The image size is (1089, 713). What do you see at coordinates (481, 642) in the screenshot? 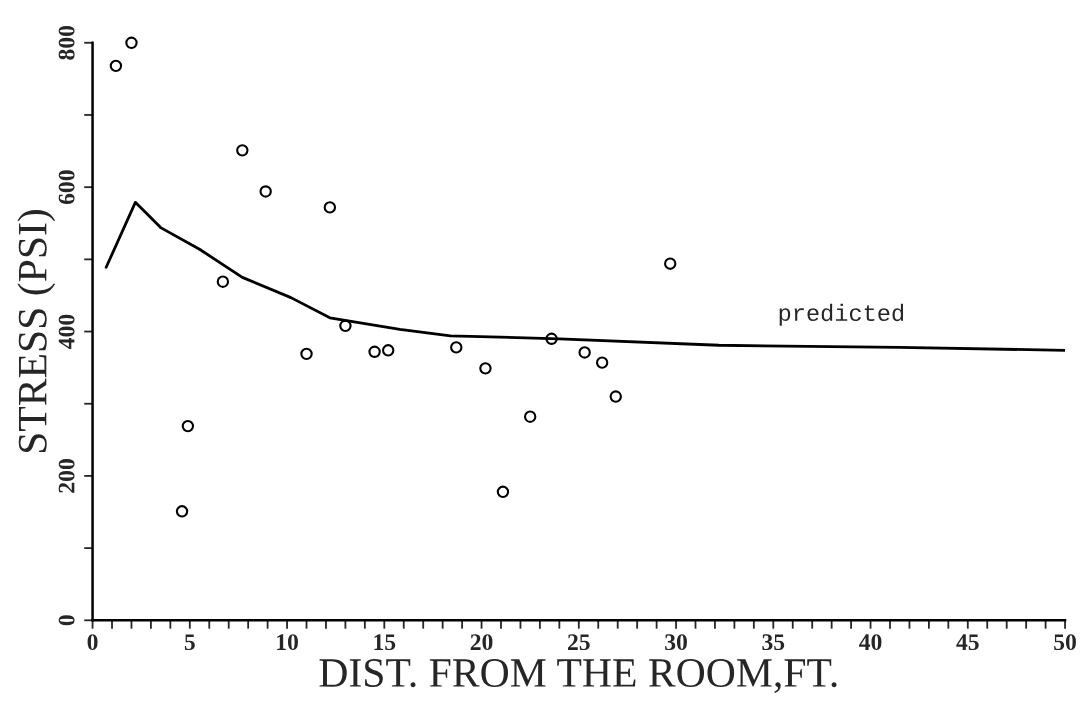
I see `x-tick-label: 20` at bounding box center [481, 642].